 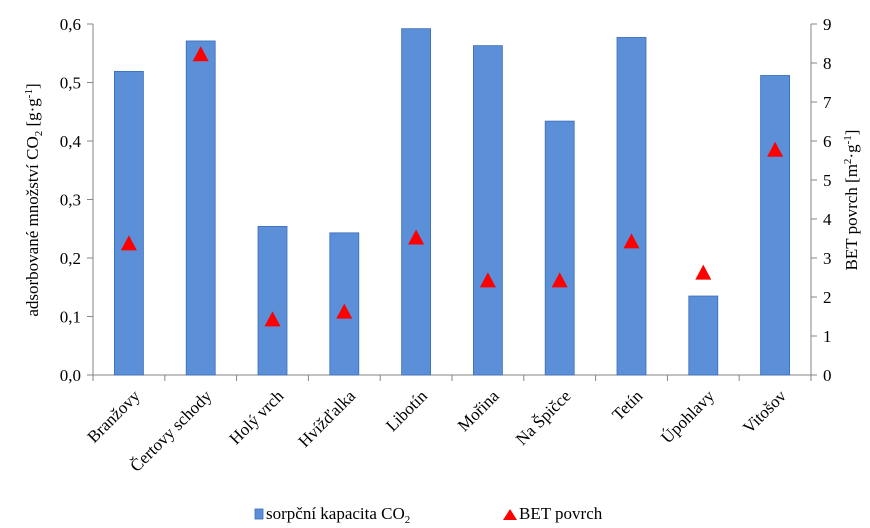 What do you see at coordinates (764, 411) in the screenshot?
I see `category-label: Vitošov` at bounding box center [764, 411].